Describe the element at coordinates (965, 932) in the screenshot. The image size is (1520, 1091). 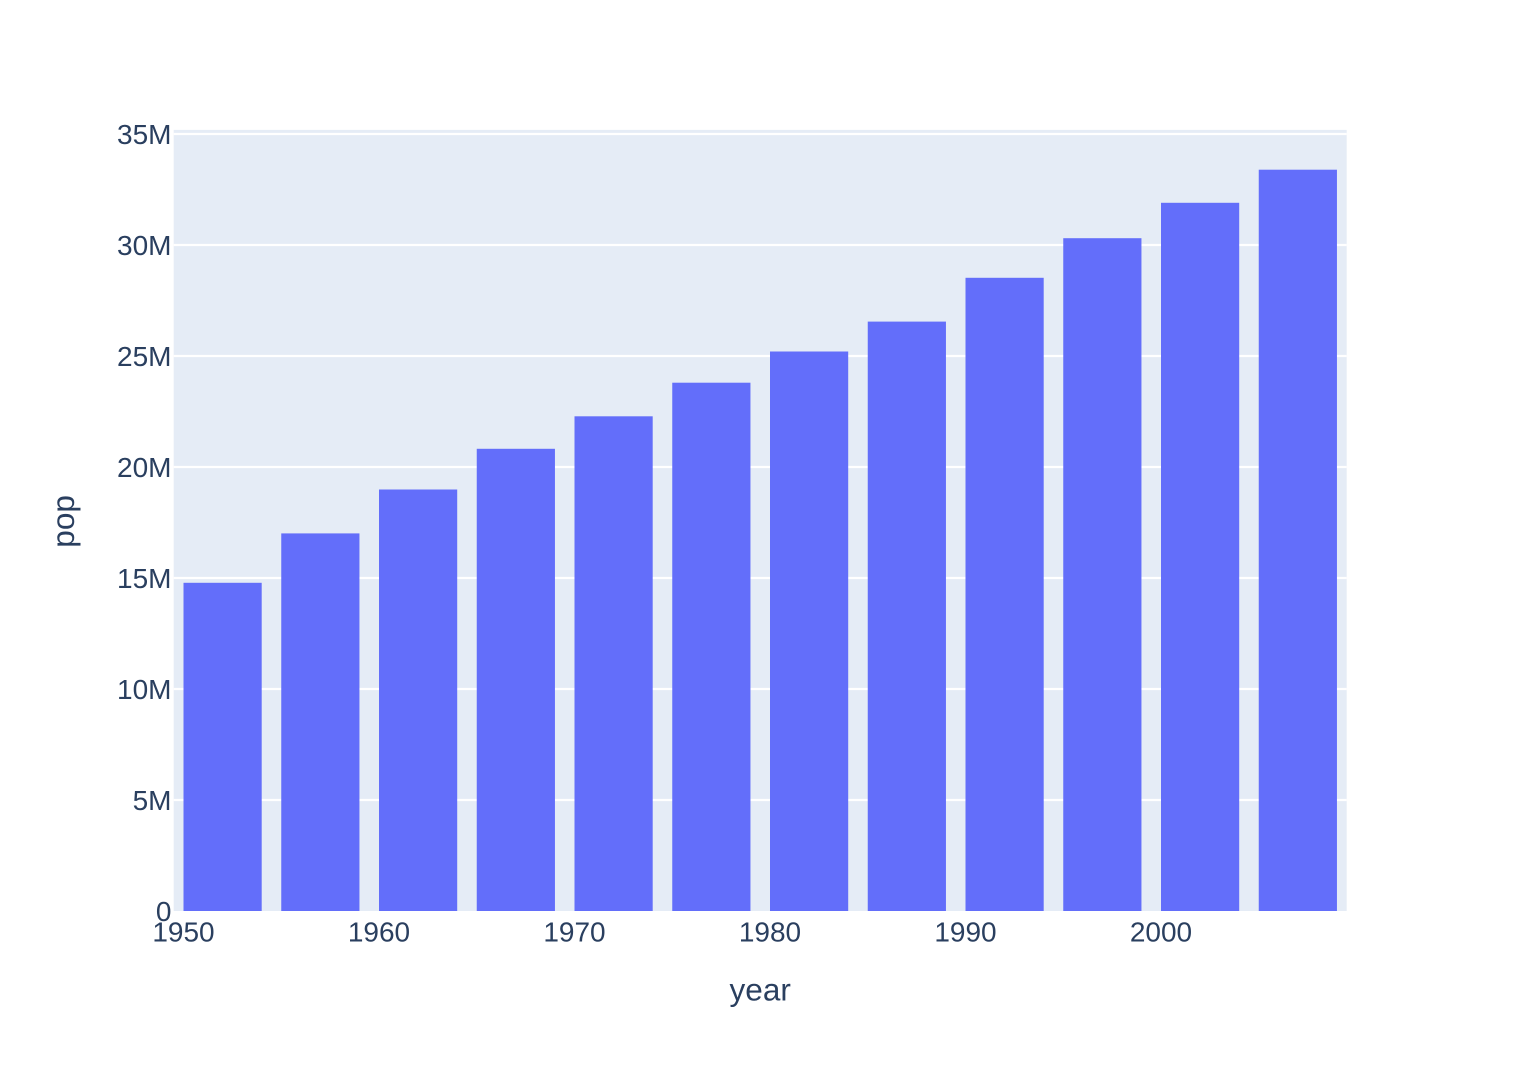
I see `svg-text: 1990` at that location.